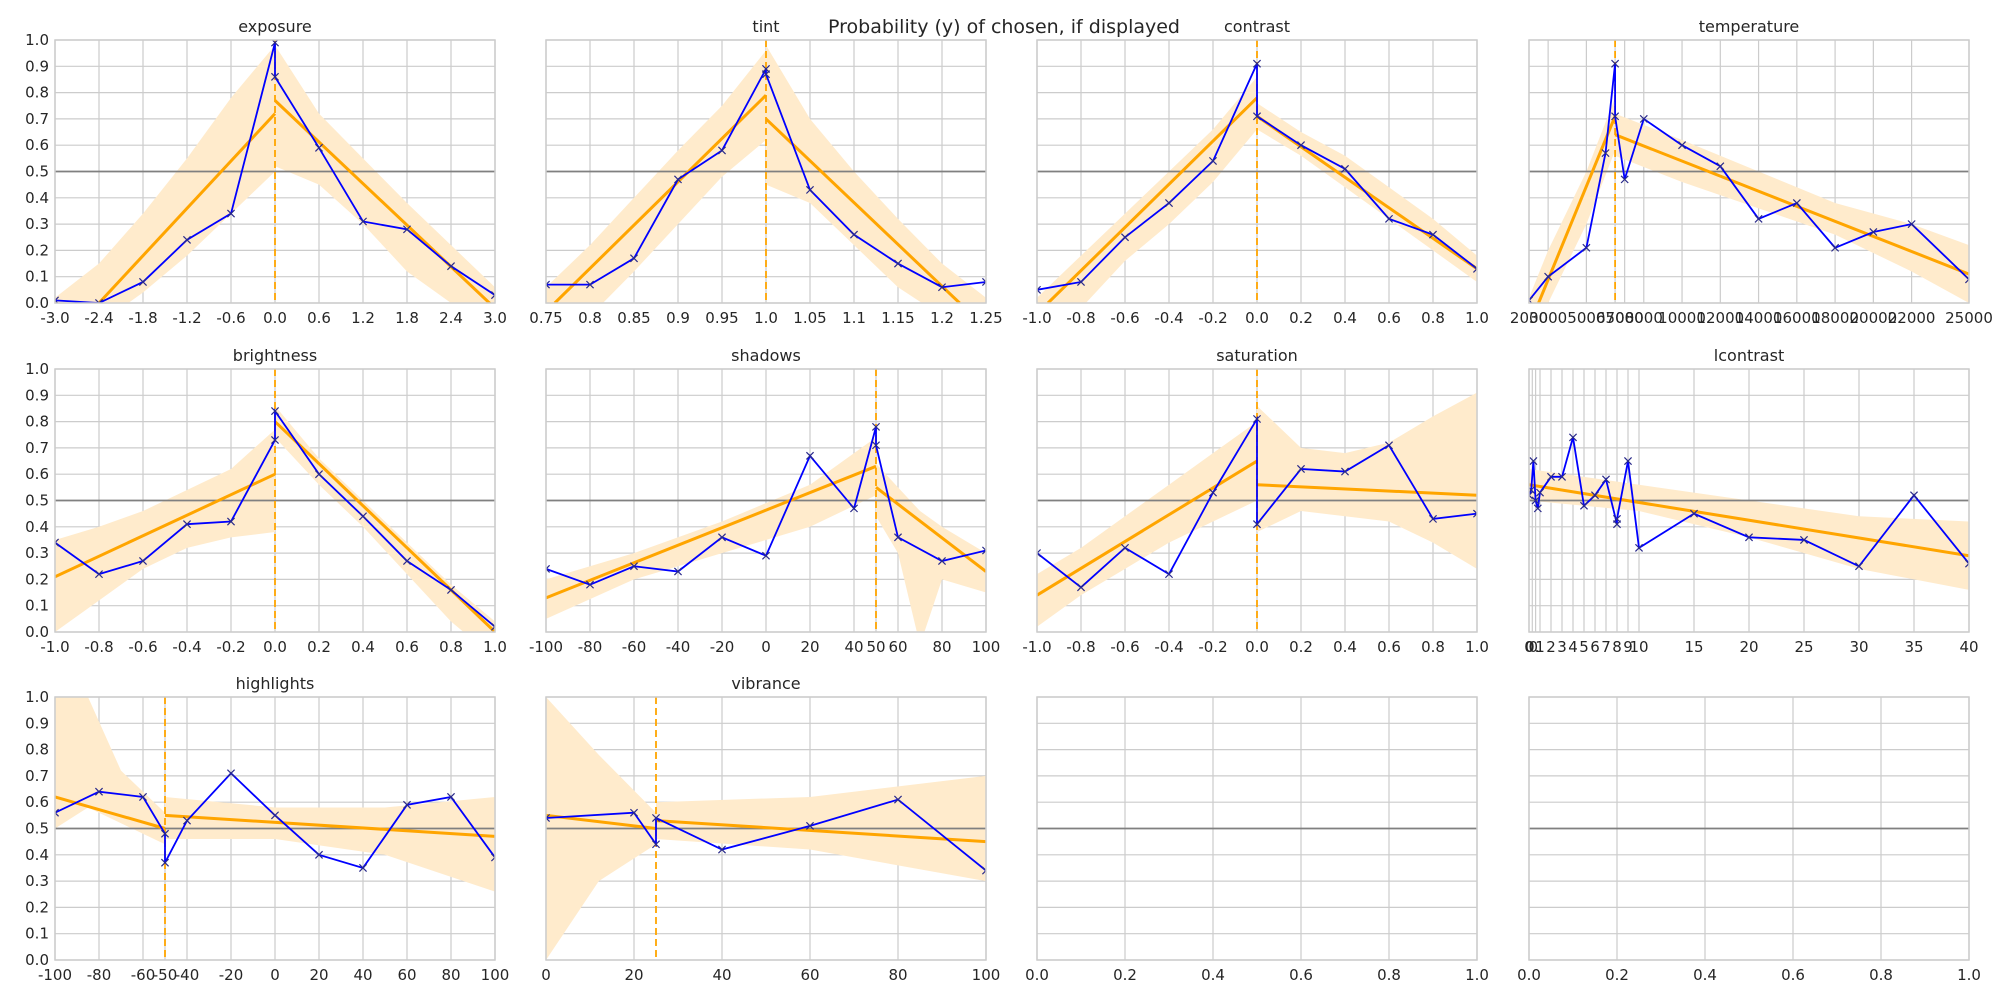  What do you see at coordinates (897, 647) in the screenshot?
I see `x-tick-label: 60` at bounding box center [897, 647].